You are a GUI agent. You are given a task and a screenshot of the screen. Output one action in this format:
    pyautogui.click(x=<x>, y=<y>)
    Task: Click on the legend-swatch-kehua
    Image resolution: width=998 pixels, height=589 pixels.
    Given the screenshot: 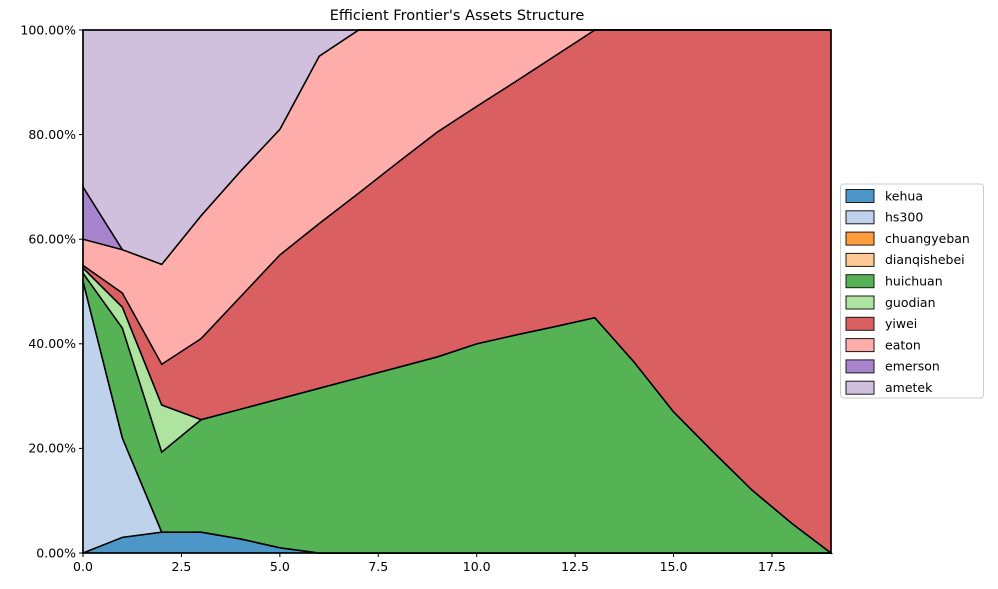 What is the action you would take?
    pyautogui.click(x=860, y=196)
    